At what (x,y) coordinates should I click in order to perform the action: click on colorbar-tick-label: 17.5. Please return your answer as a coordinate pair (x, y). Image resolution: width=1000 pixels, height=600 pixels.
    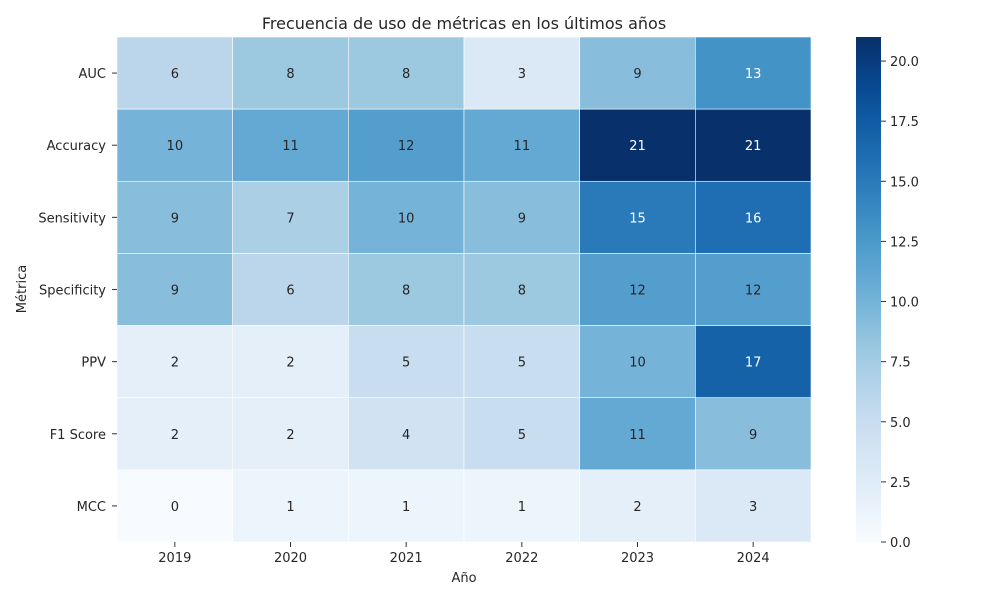
    Looking at the image, I should click on (904, 122).